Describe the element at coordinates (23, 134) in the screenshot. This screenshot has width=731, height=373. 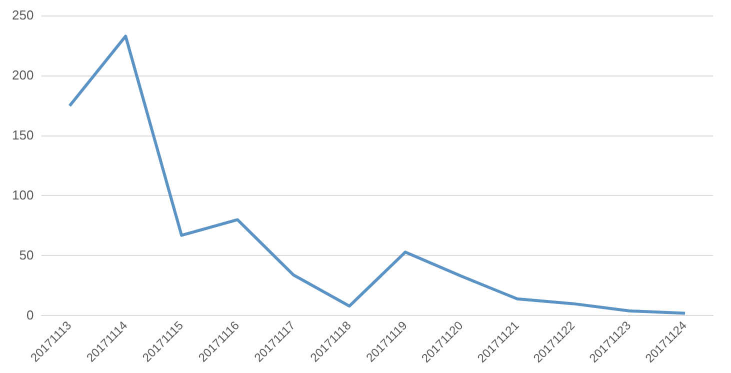
I see `y-tick-label: 150` at that location.